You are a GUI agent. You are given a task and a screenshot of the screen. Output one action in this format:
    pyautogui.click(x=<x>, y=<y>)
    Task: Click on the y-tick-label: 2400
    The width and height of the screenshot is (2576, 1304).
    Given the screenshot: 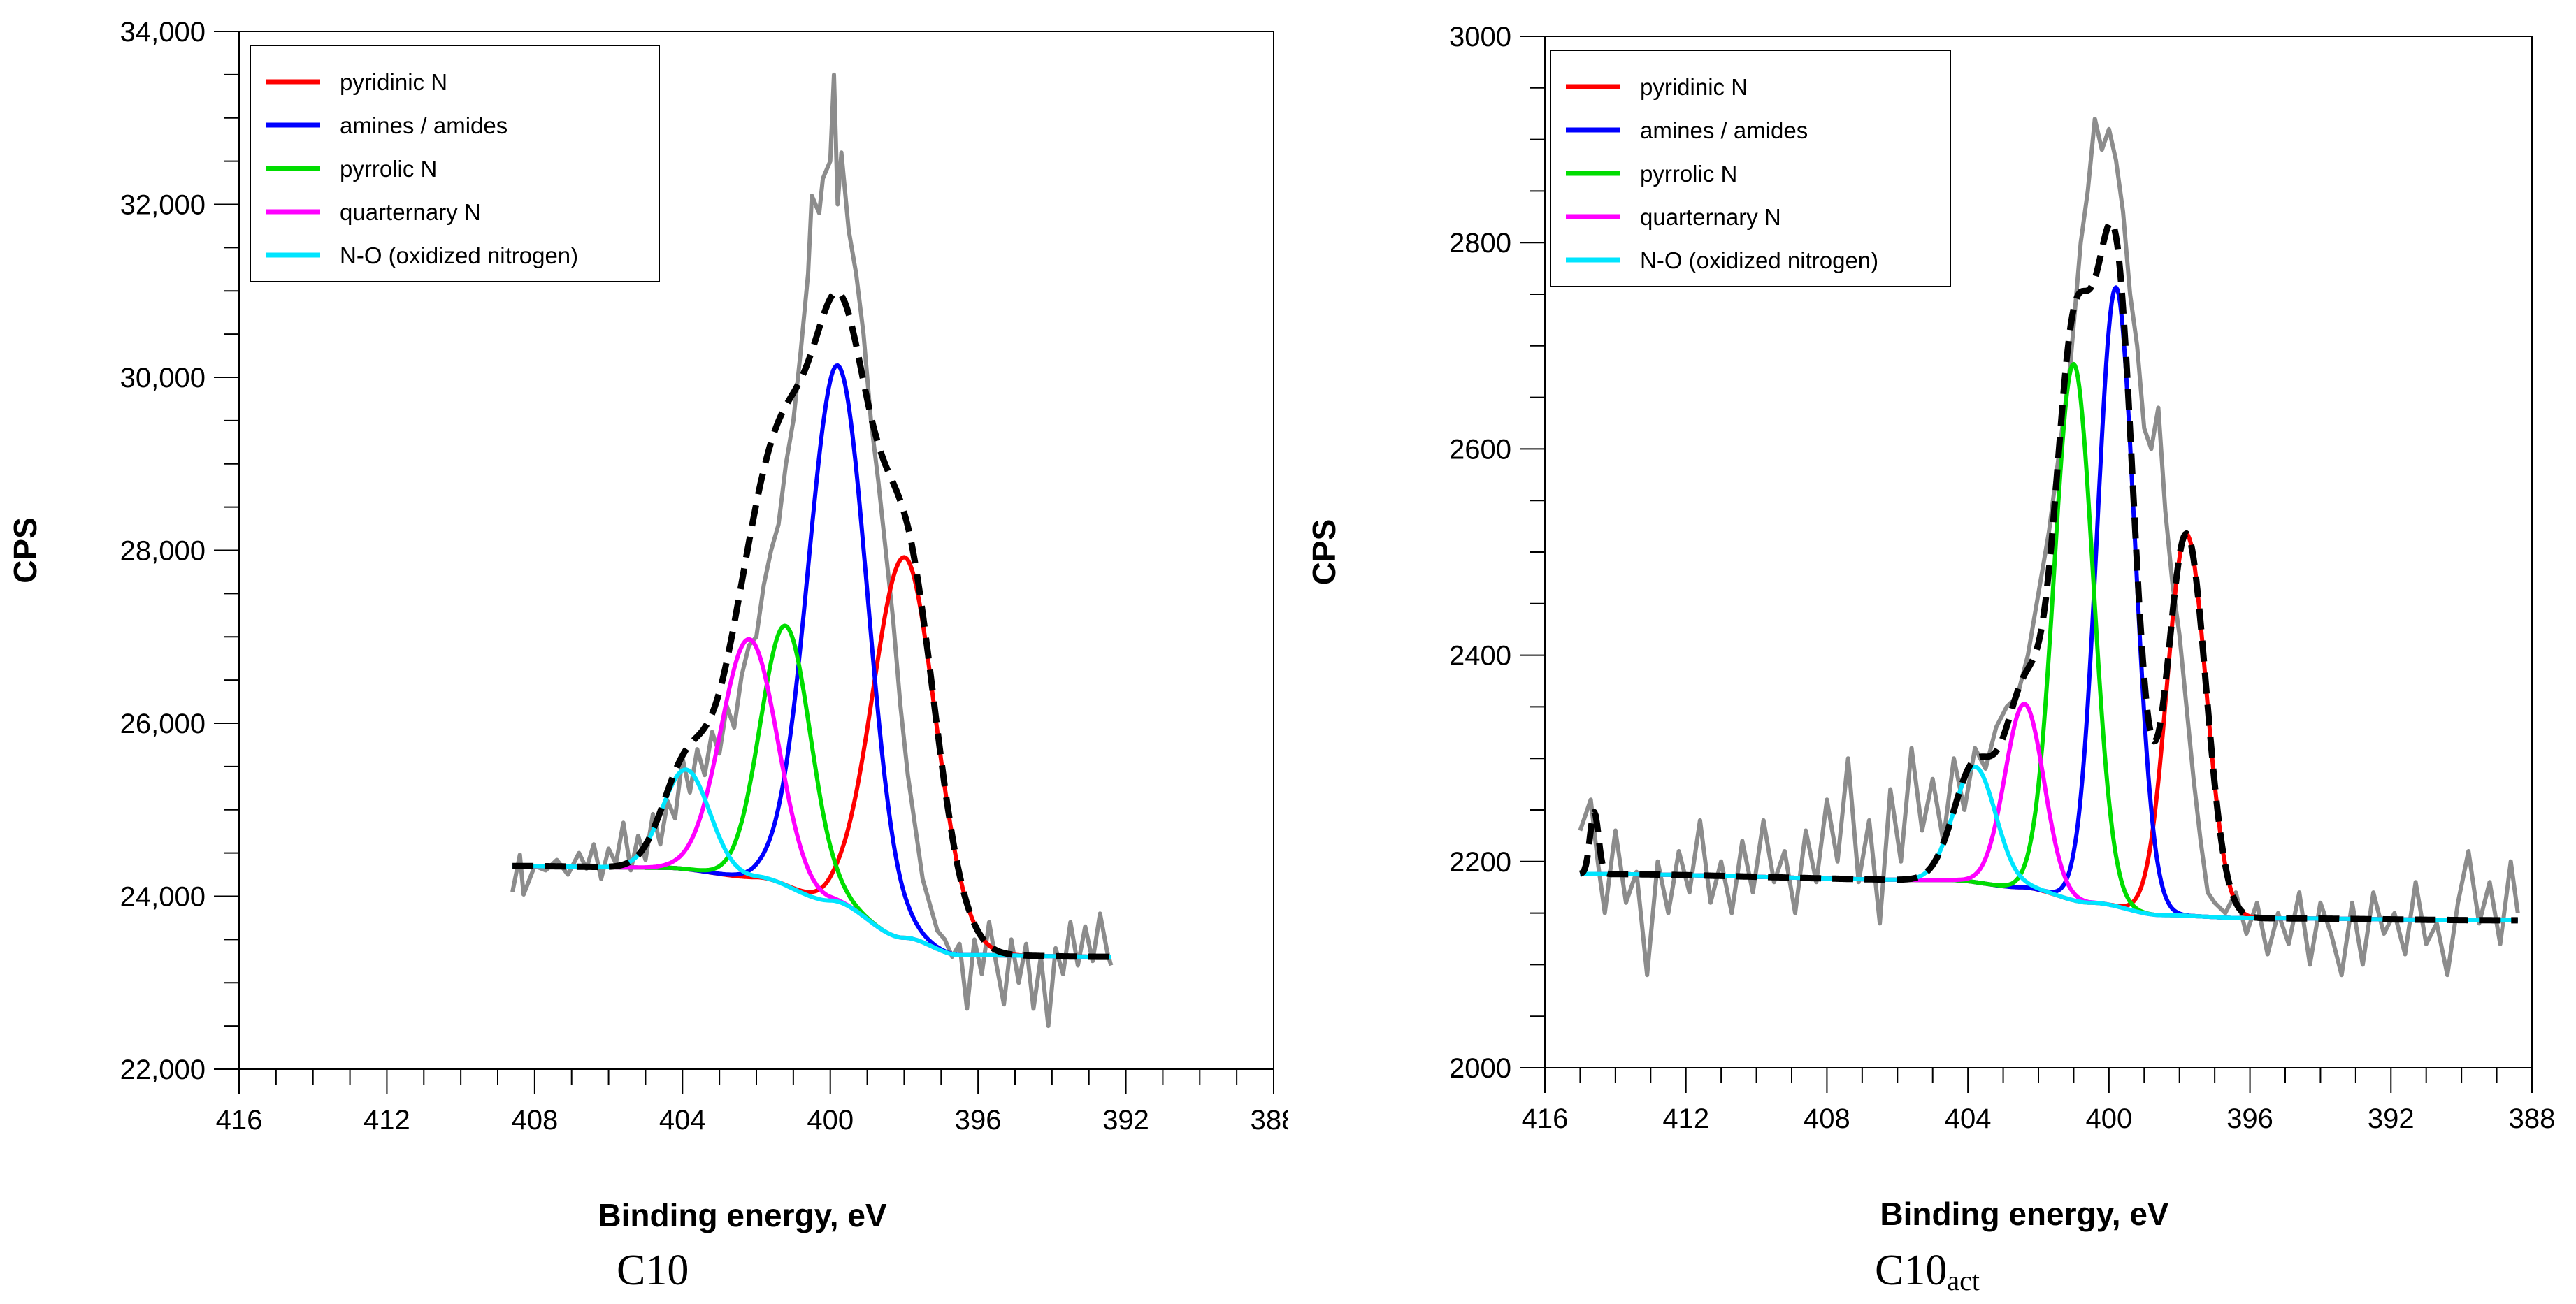 What is the action you would take?
    pyautogui.click(x=1480, y=656)
    